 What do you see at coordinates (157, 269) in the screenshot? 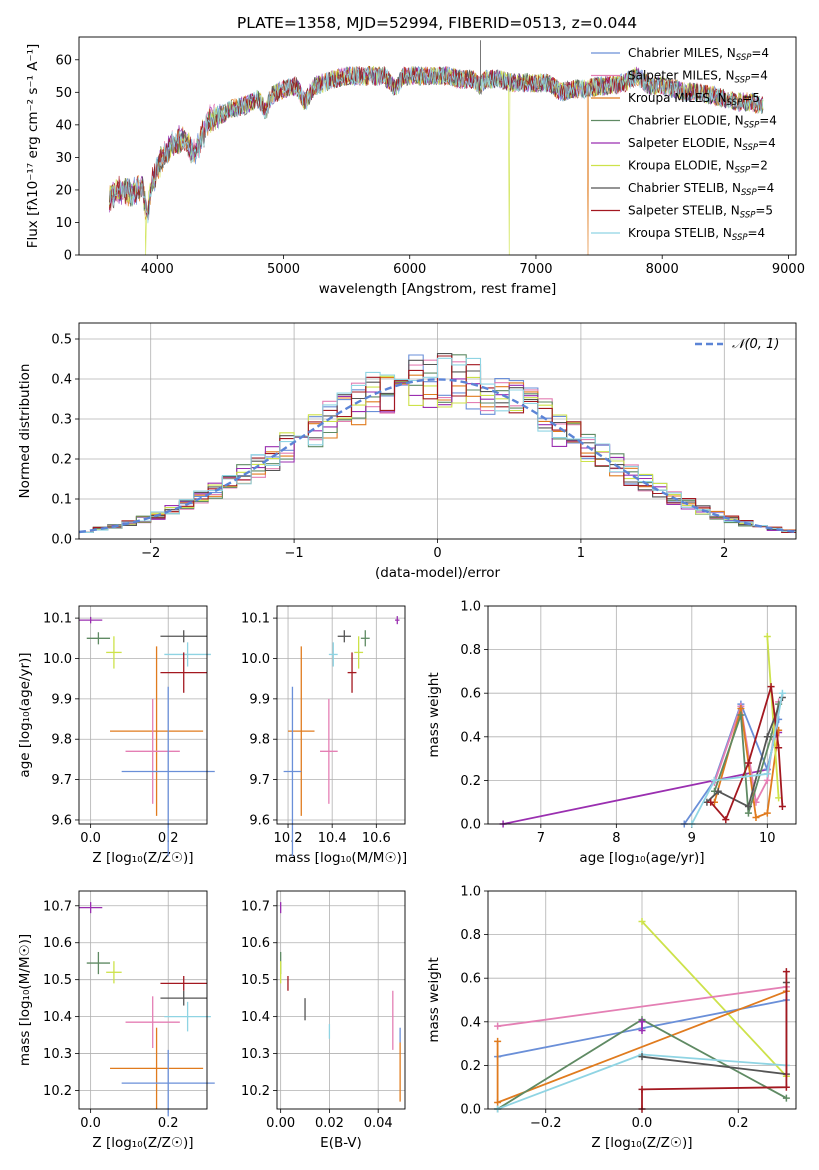
I see `x-tick-label: 4000` at bounding box center [157, 269].